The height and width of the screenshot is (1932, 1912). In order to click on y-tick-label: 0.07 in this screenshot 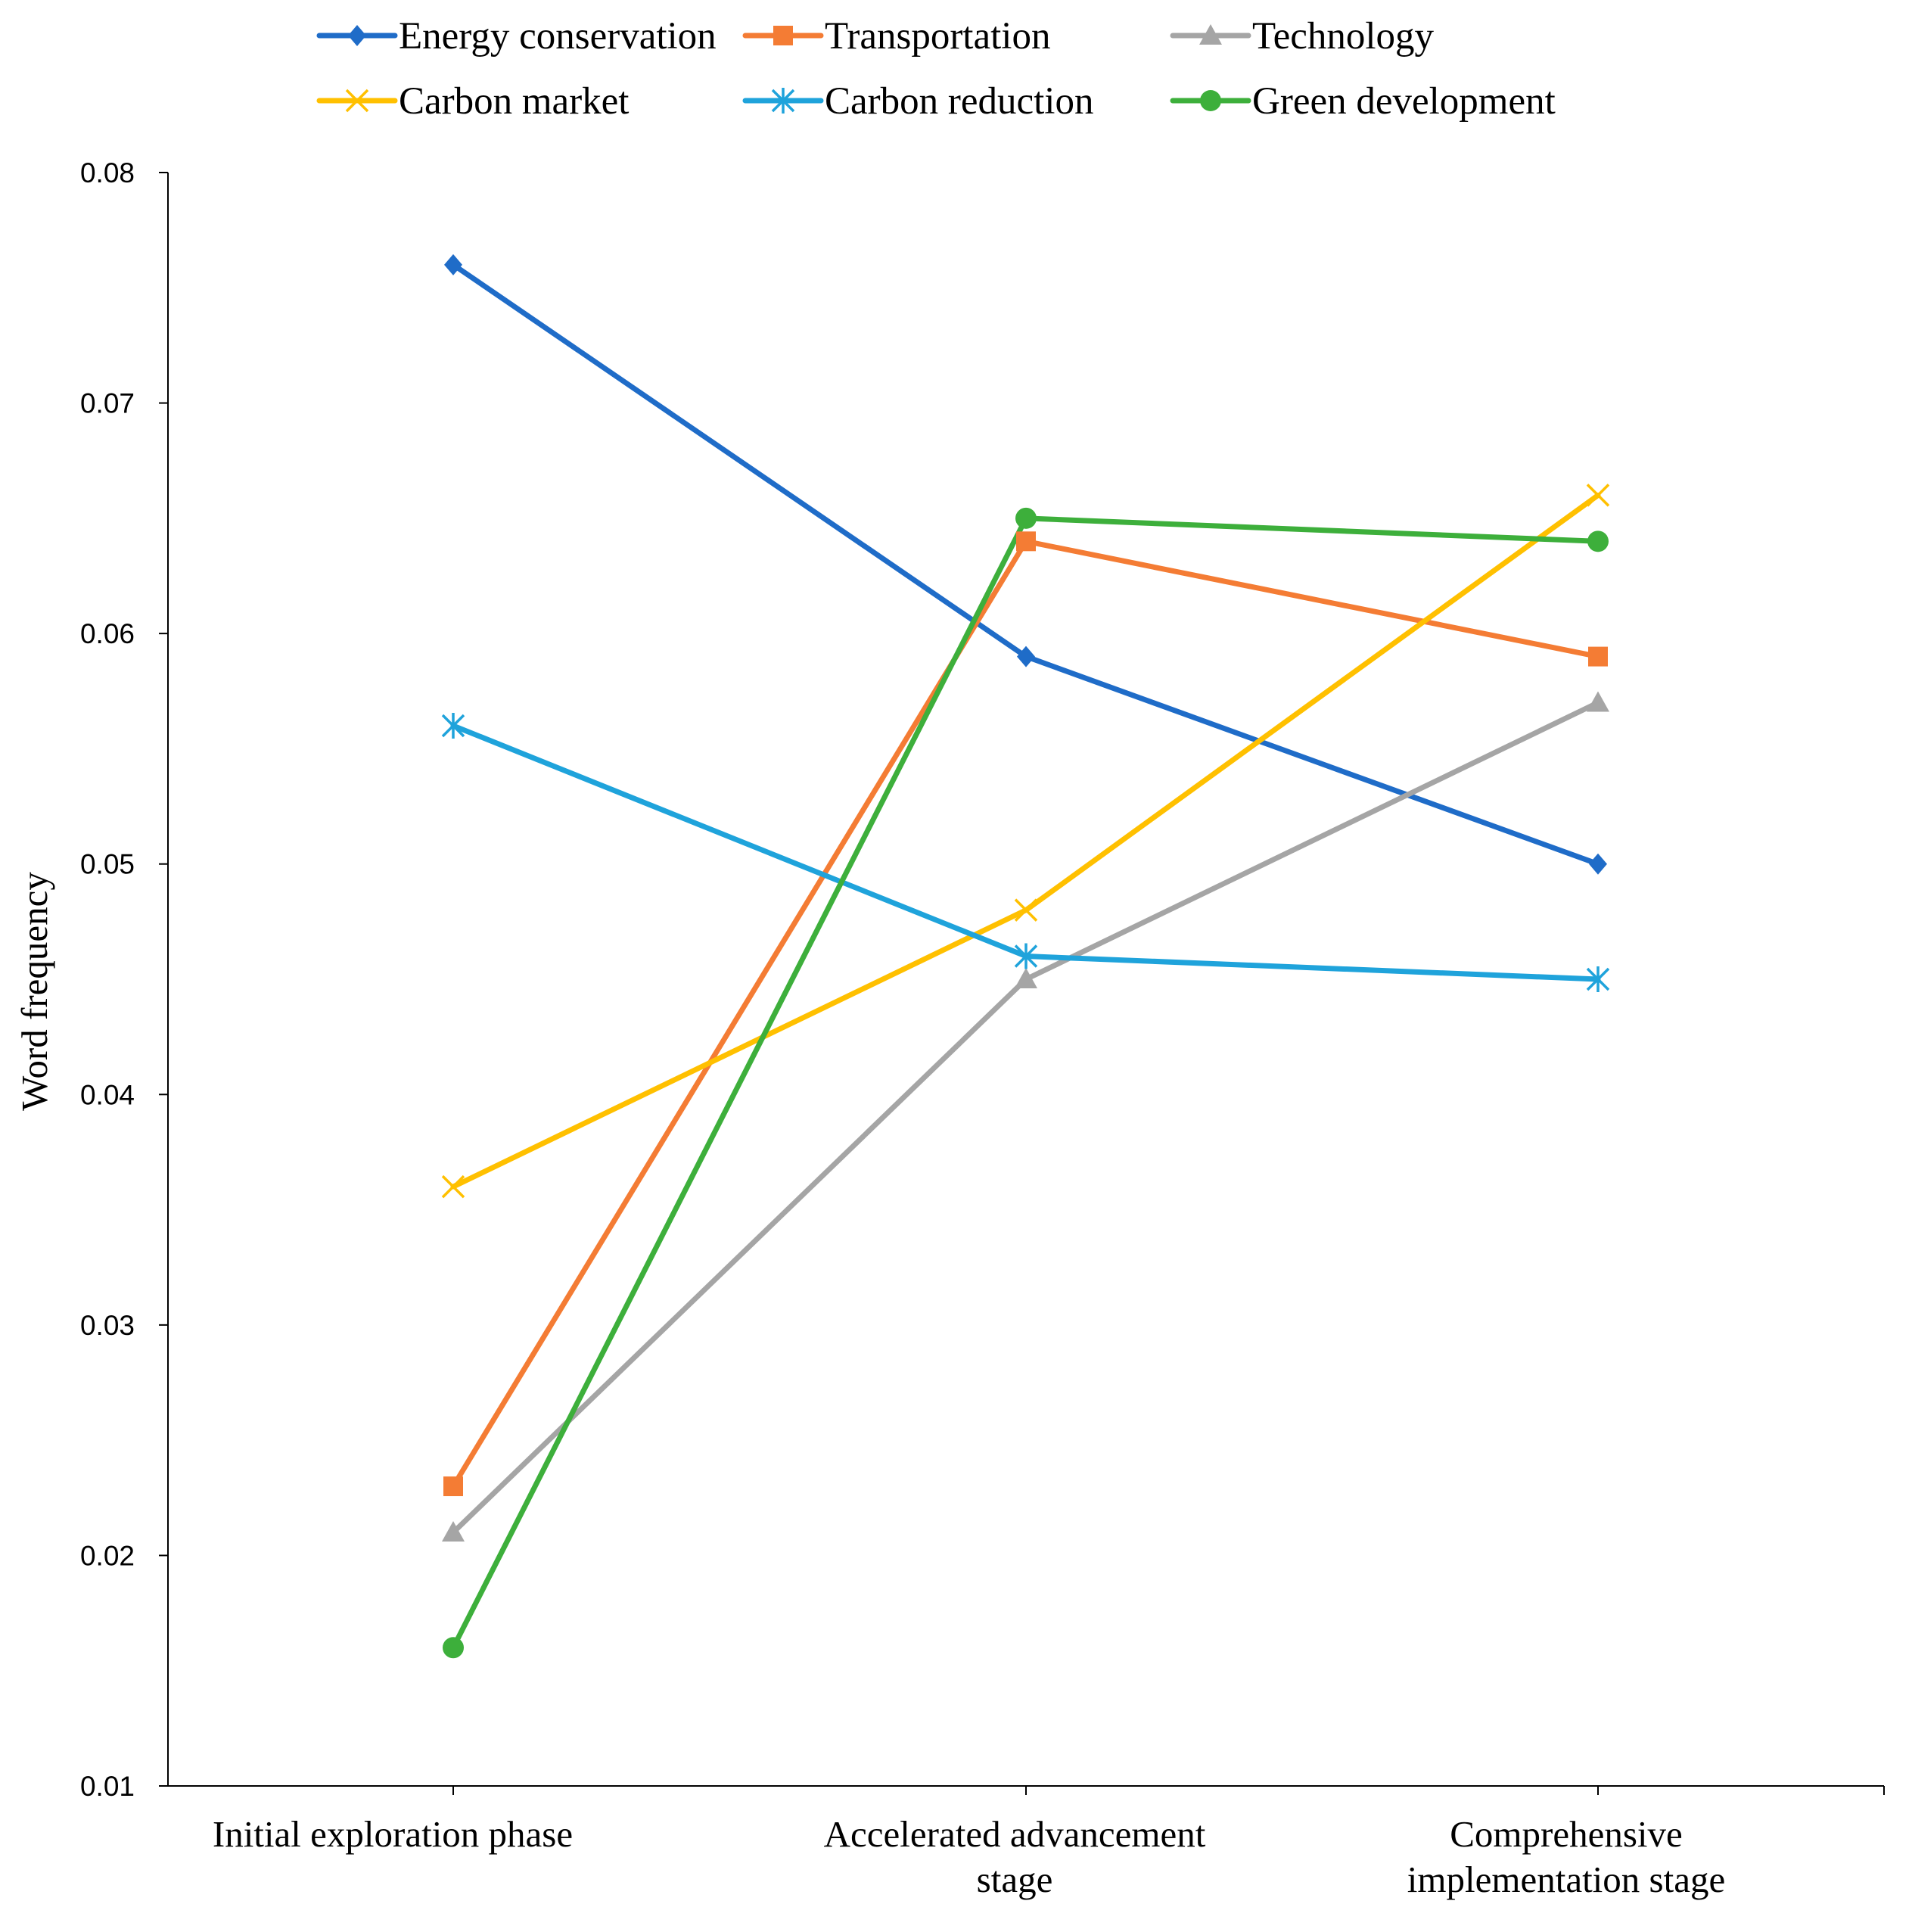, I will do `click(107, 403)`.